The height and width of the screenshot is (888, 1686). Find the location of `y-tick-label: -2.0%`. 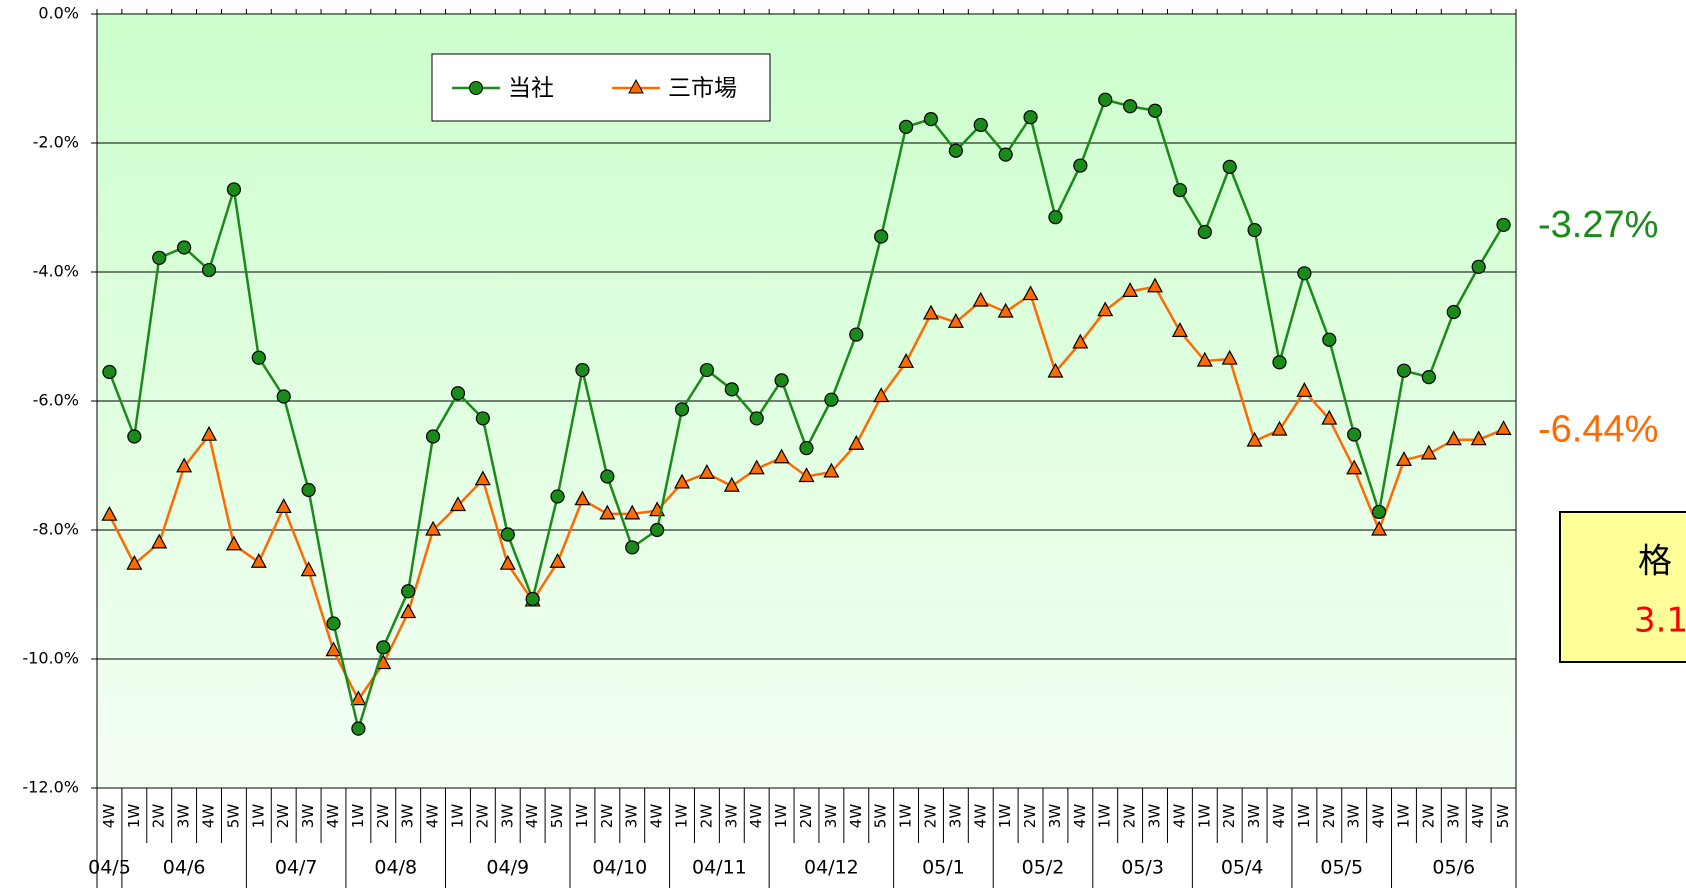

y-tick-label: -2.0% is located at coordinates (56, 142).